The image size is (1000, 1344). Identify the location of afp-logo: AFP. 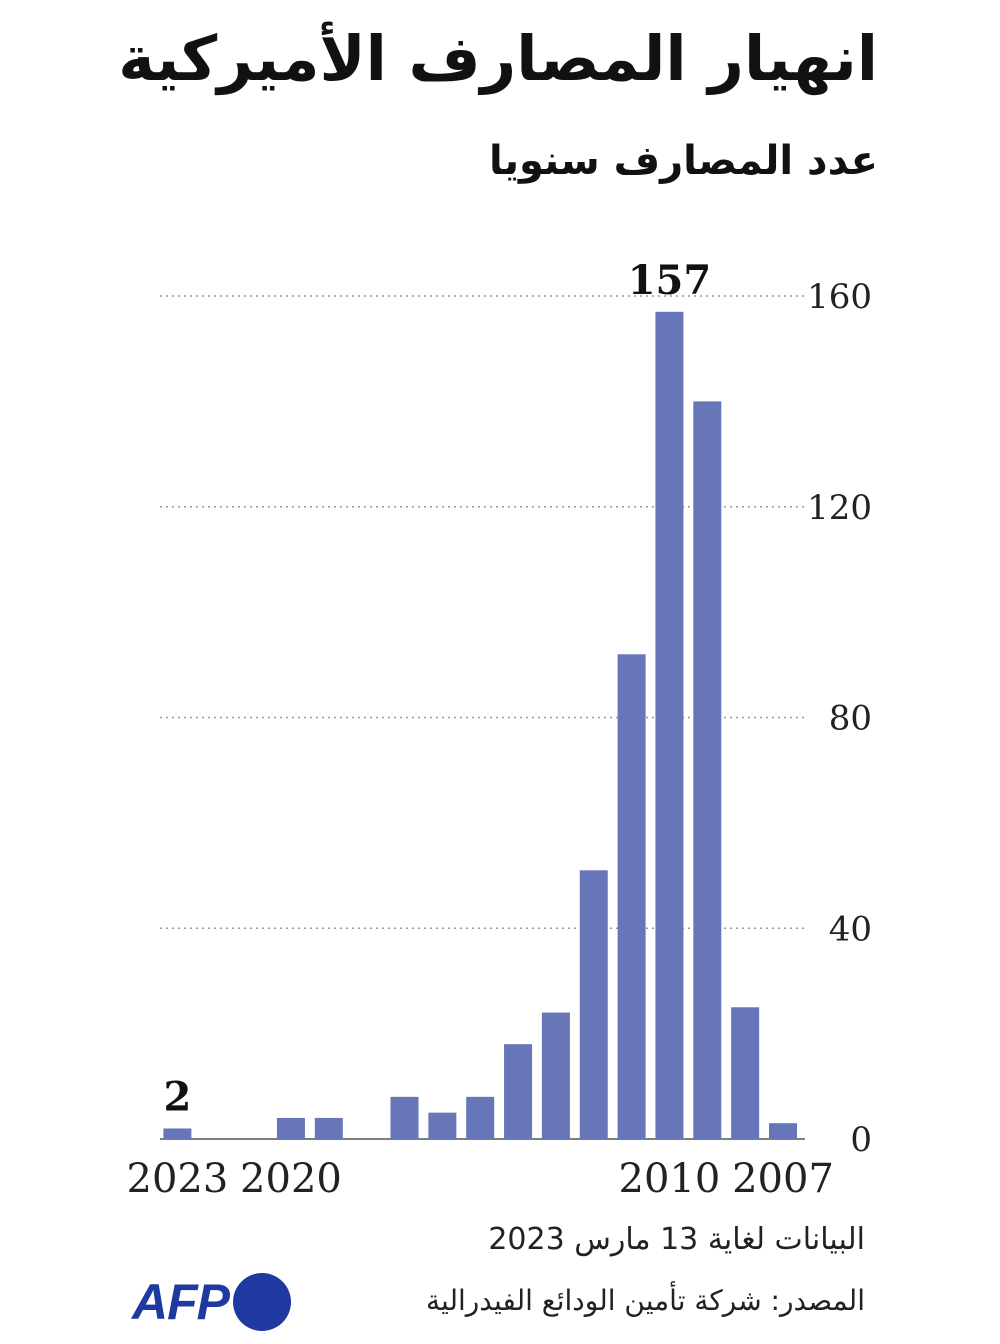
(211, 1302).